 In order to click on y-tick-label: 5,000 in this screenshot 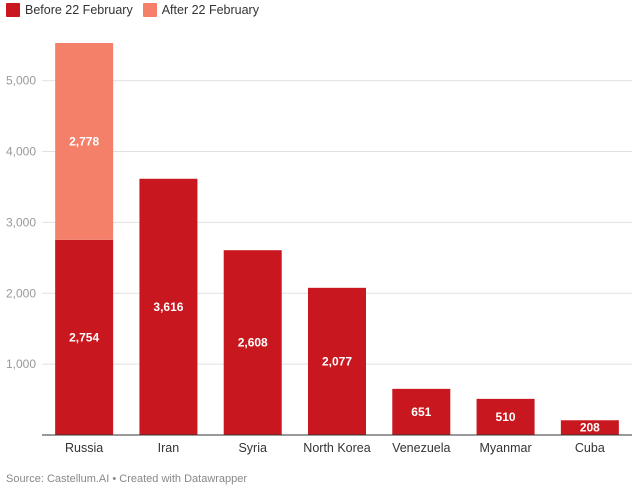, I will do `click(21, 81)`.